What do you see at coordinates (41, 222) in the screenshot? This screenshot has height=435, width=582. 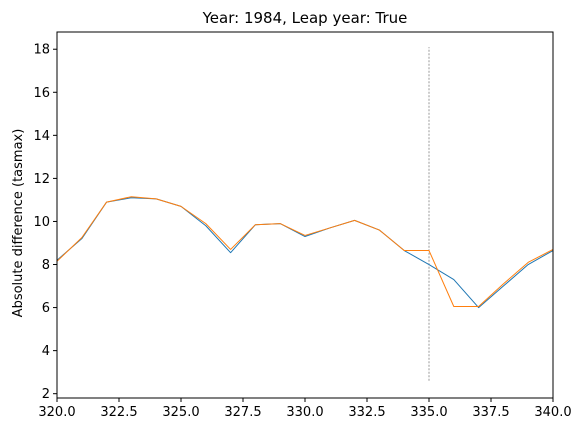 I see `y-tick-label: 10` at bounding box center [41, 222].